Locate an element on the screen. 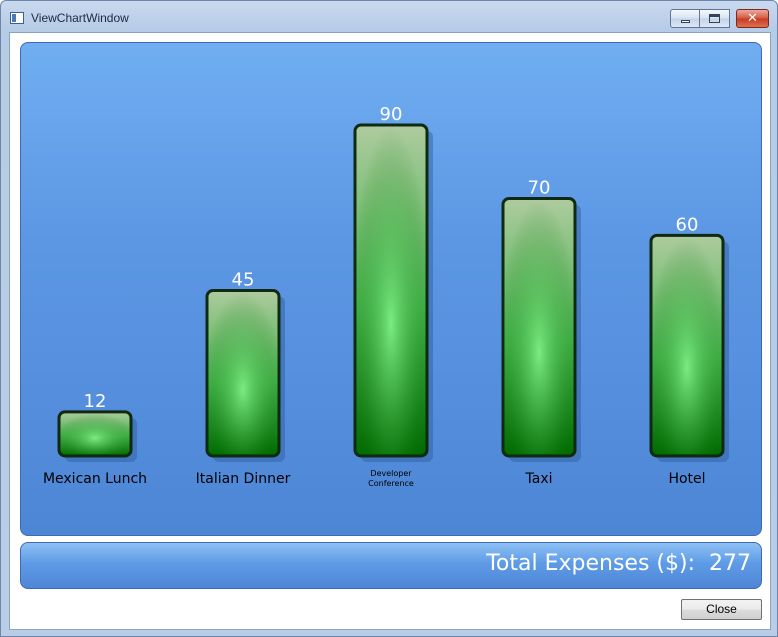 The image size is (778, 637). close-button: Close is located at coordinates (721, 609).